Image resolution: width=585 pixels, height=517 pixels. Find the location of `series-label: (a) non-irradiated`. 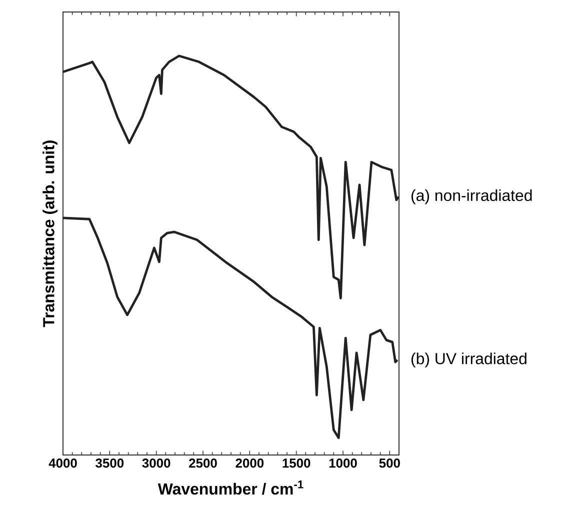

series-label: (a) non-irradiated is located at coordinates (472, 196).